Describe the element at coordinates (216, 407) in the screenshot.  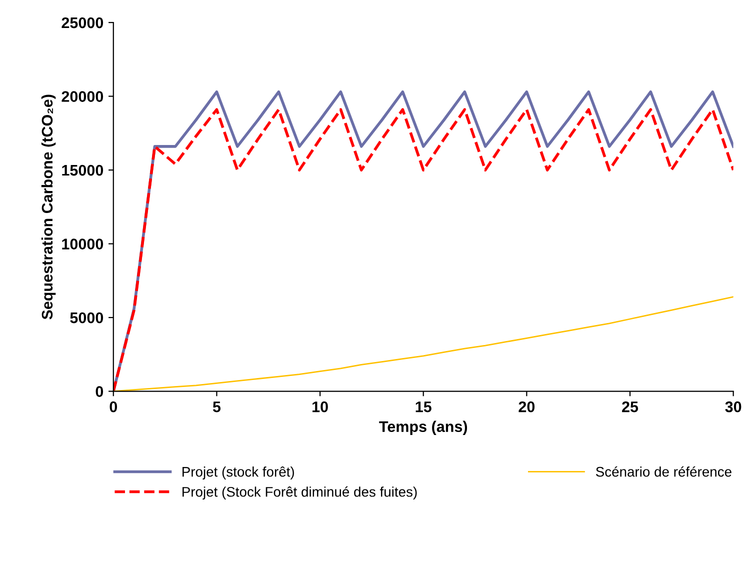
I see `x-tick-label: 5` at that location.